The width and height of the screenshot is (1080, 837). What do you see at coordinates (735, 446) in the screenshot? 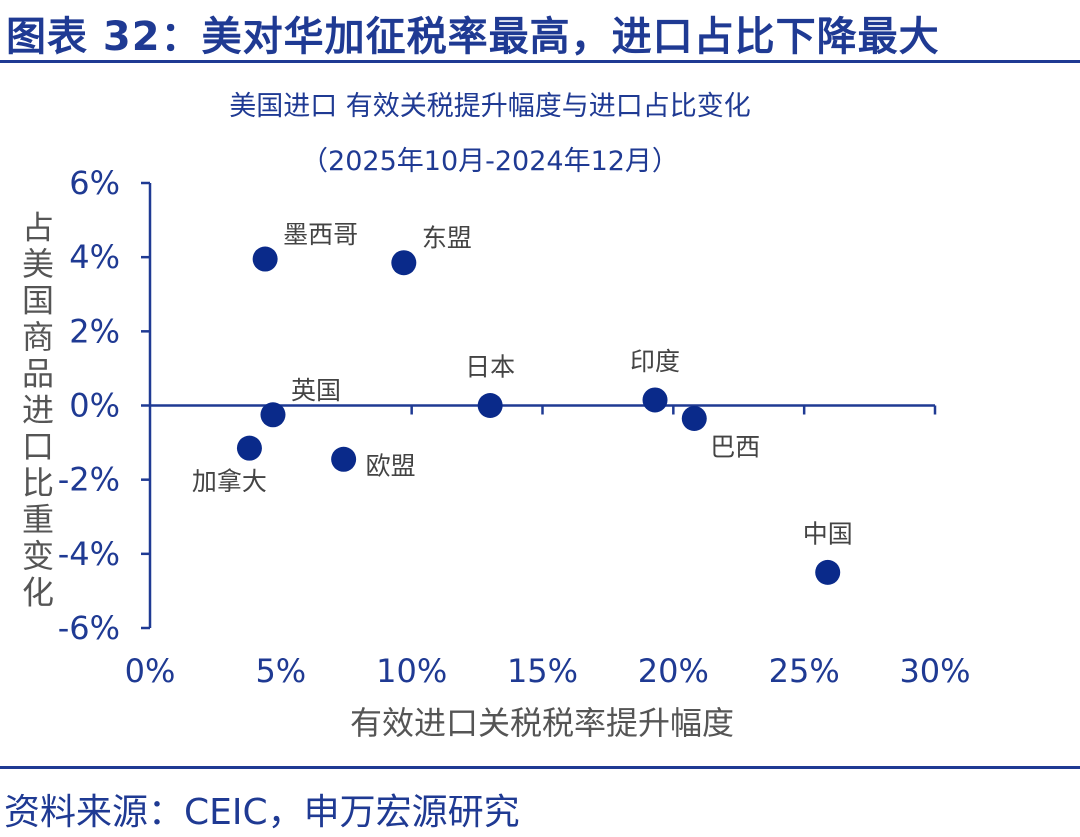
I see `point-label: 巴西` at bounding box center [735, 446].